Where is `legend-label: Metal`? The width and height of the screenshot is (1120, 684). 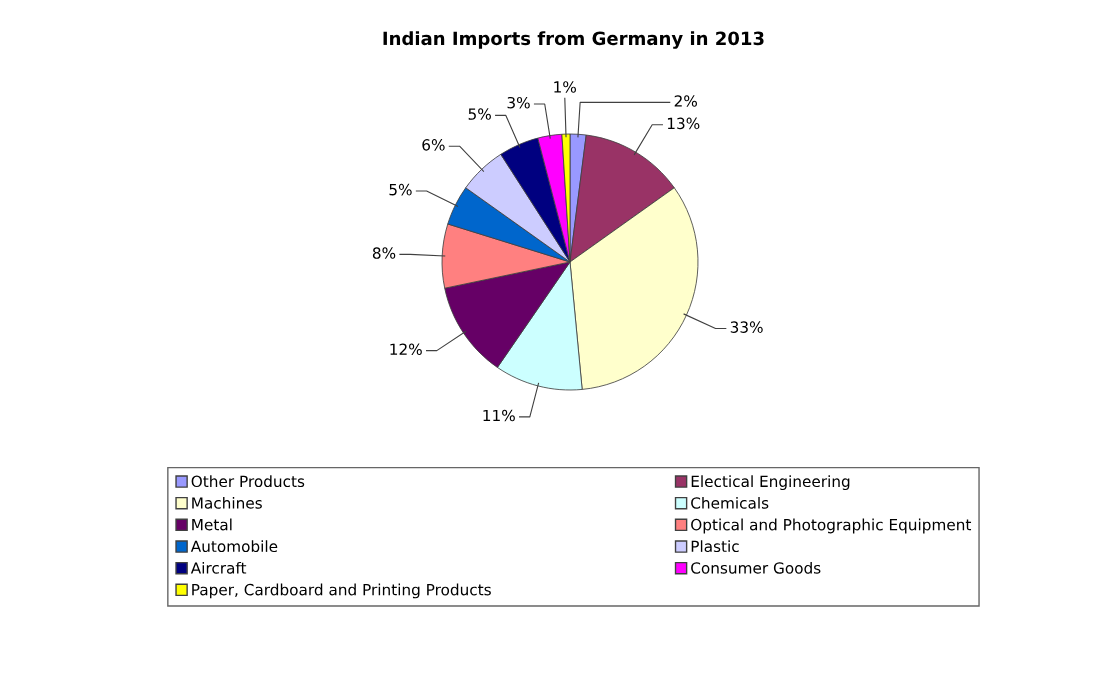
legend-label: Metal is located at coordinates (212, 524).